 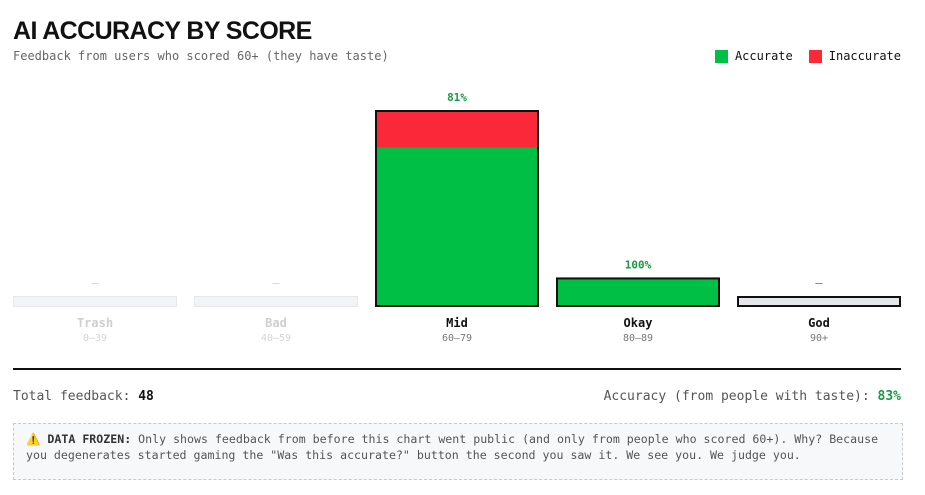 I want to click on chart-title: AI ACCURACY BY SCORE, so click(x=162, y=31).